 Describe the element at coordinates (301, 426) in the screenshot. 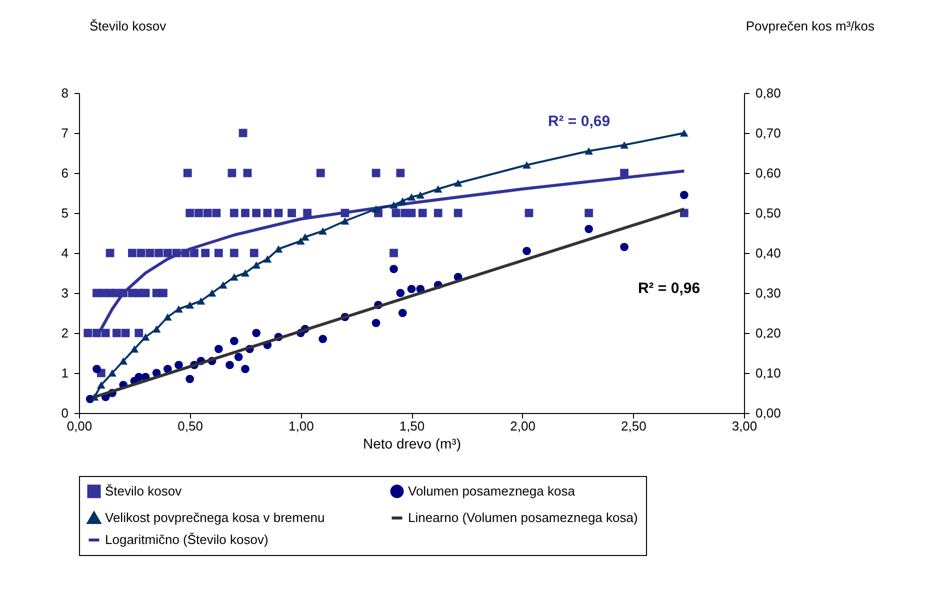

I see `x-tick-label: 1,00` at that location.